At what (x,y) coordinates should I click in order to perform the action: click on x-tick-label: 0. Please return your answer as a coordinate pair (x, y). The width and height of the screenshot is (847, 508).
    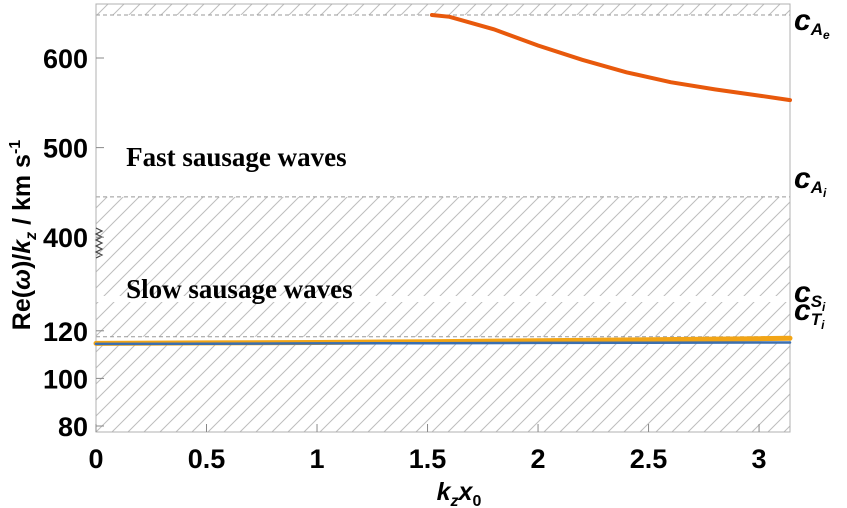
    Looking at the image, I should click on (95, 459).